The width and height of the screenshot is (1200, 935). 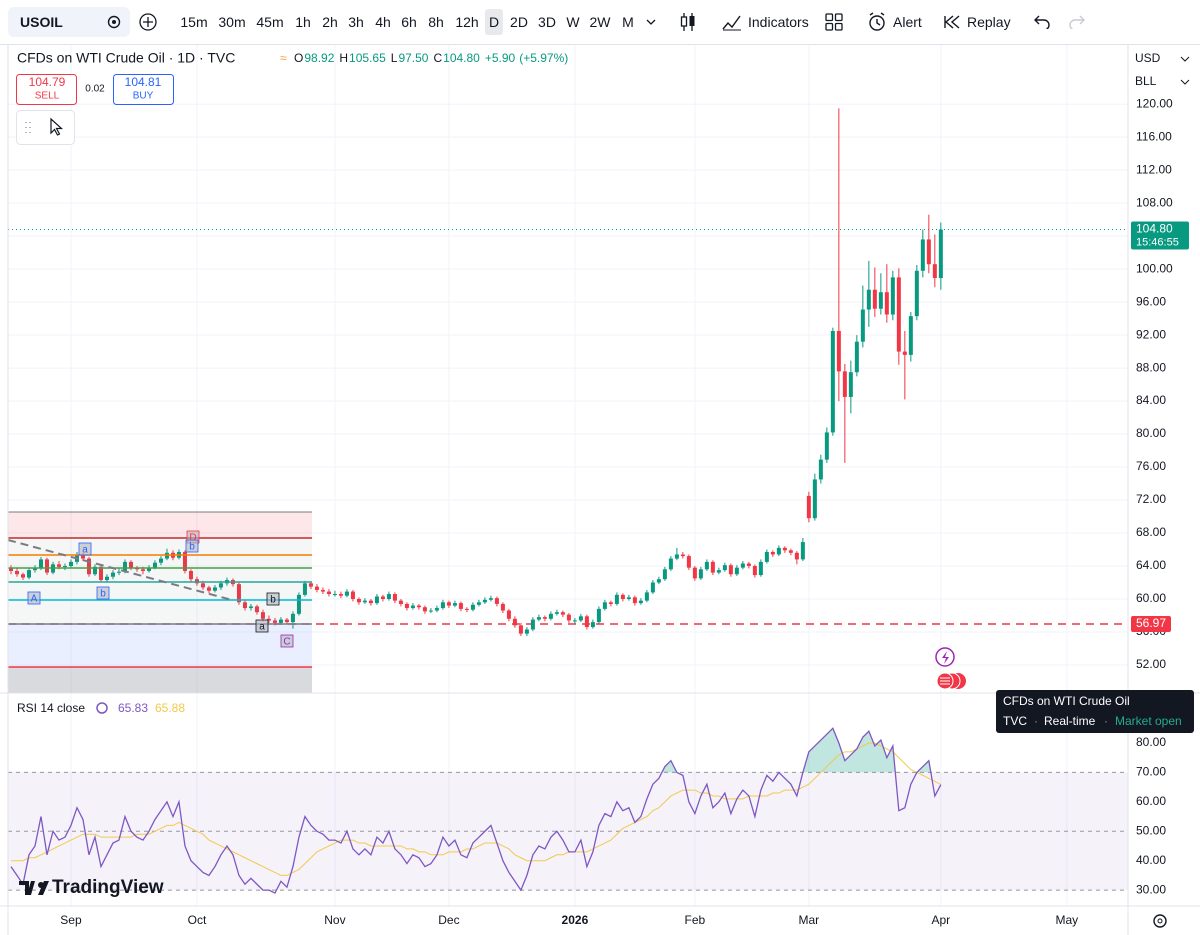 What do you see at coordinates (148, 22) in the screenshot?
I see `compare-button` at bounding box center [148, 22].